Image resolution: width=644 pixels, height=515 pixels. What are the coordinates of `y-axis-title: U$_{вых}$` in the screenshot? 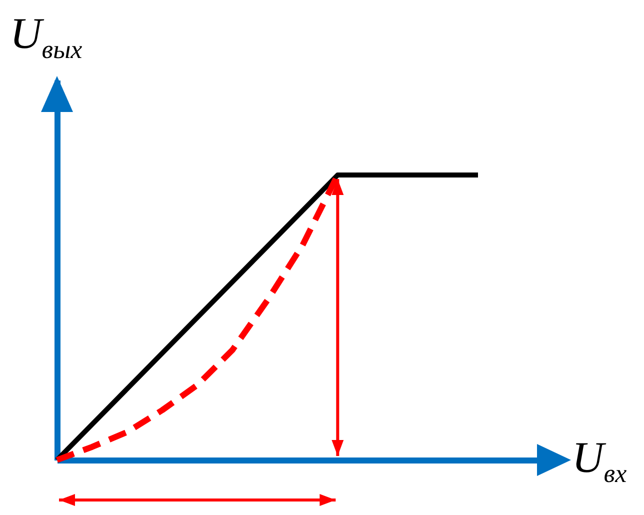 It's located at (46, 36).